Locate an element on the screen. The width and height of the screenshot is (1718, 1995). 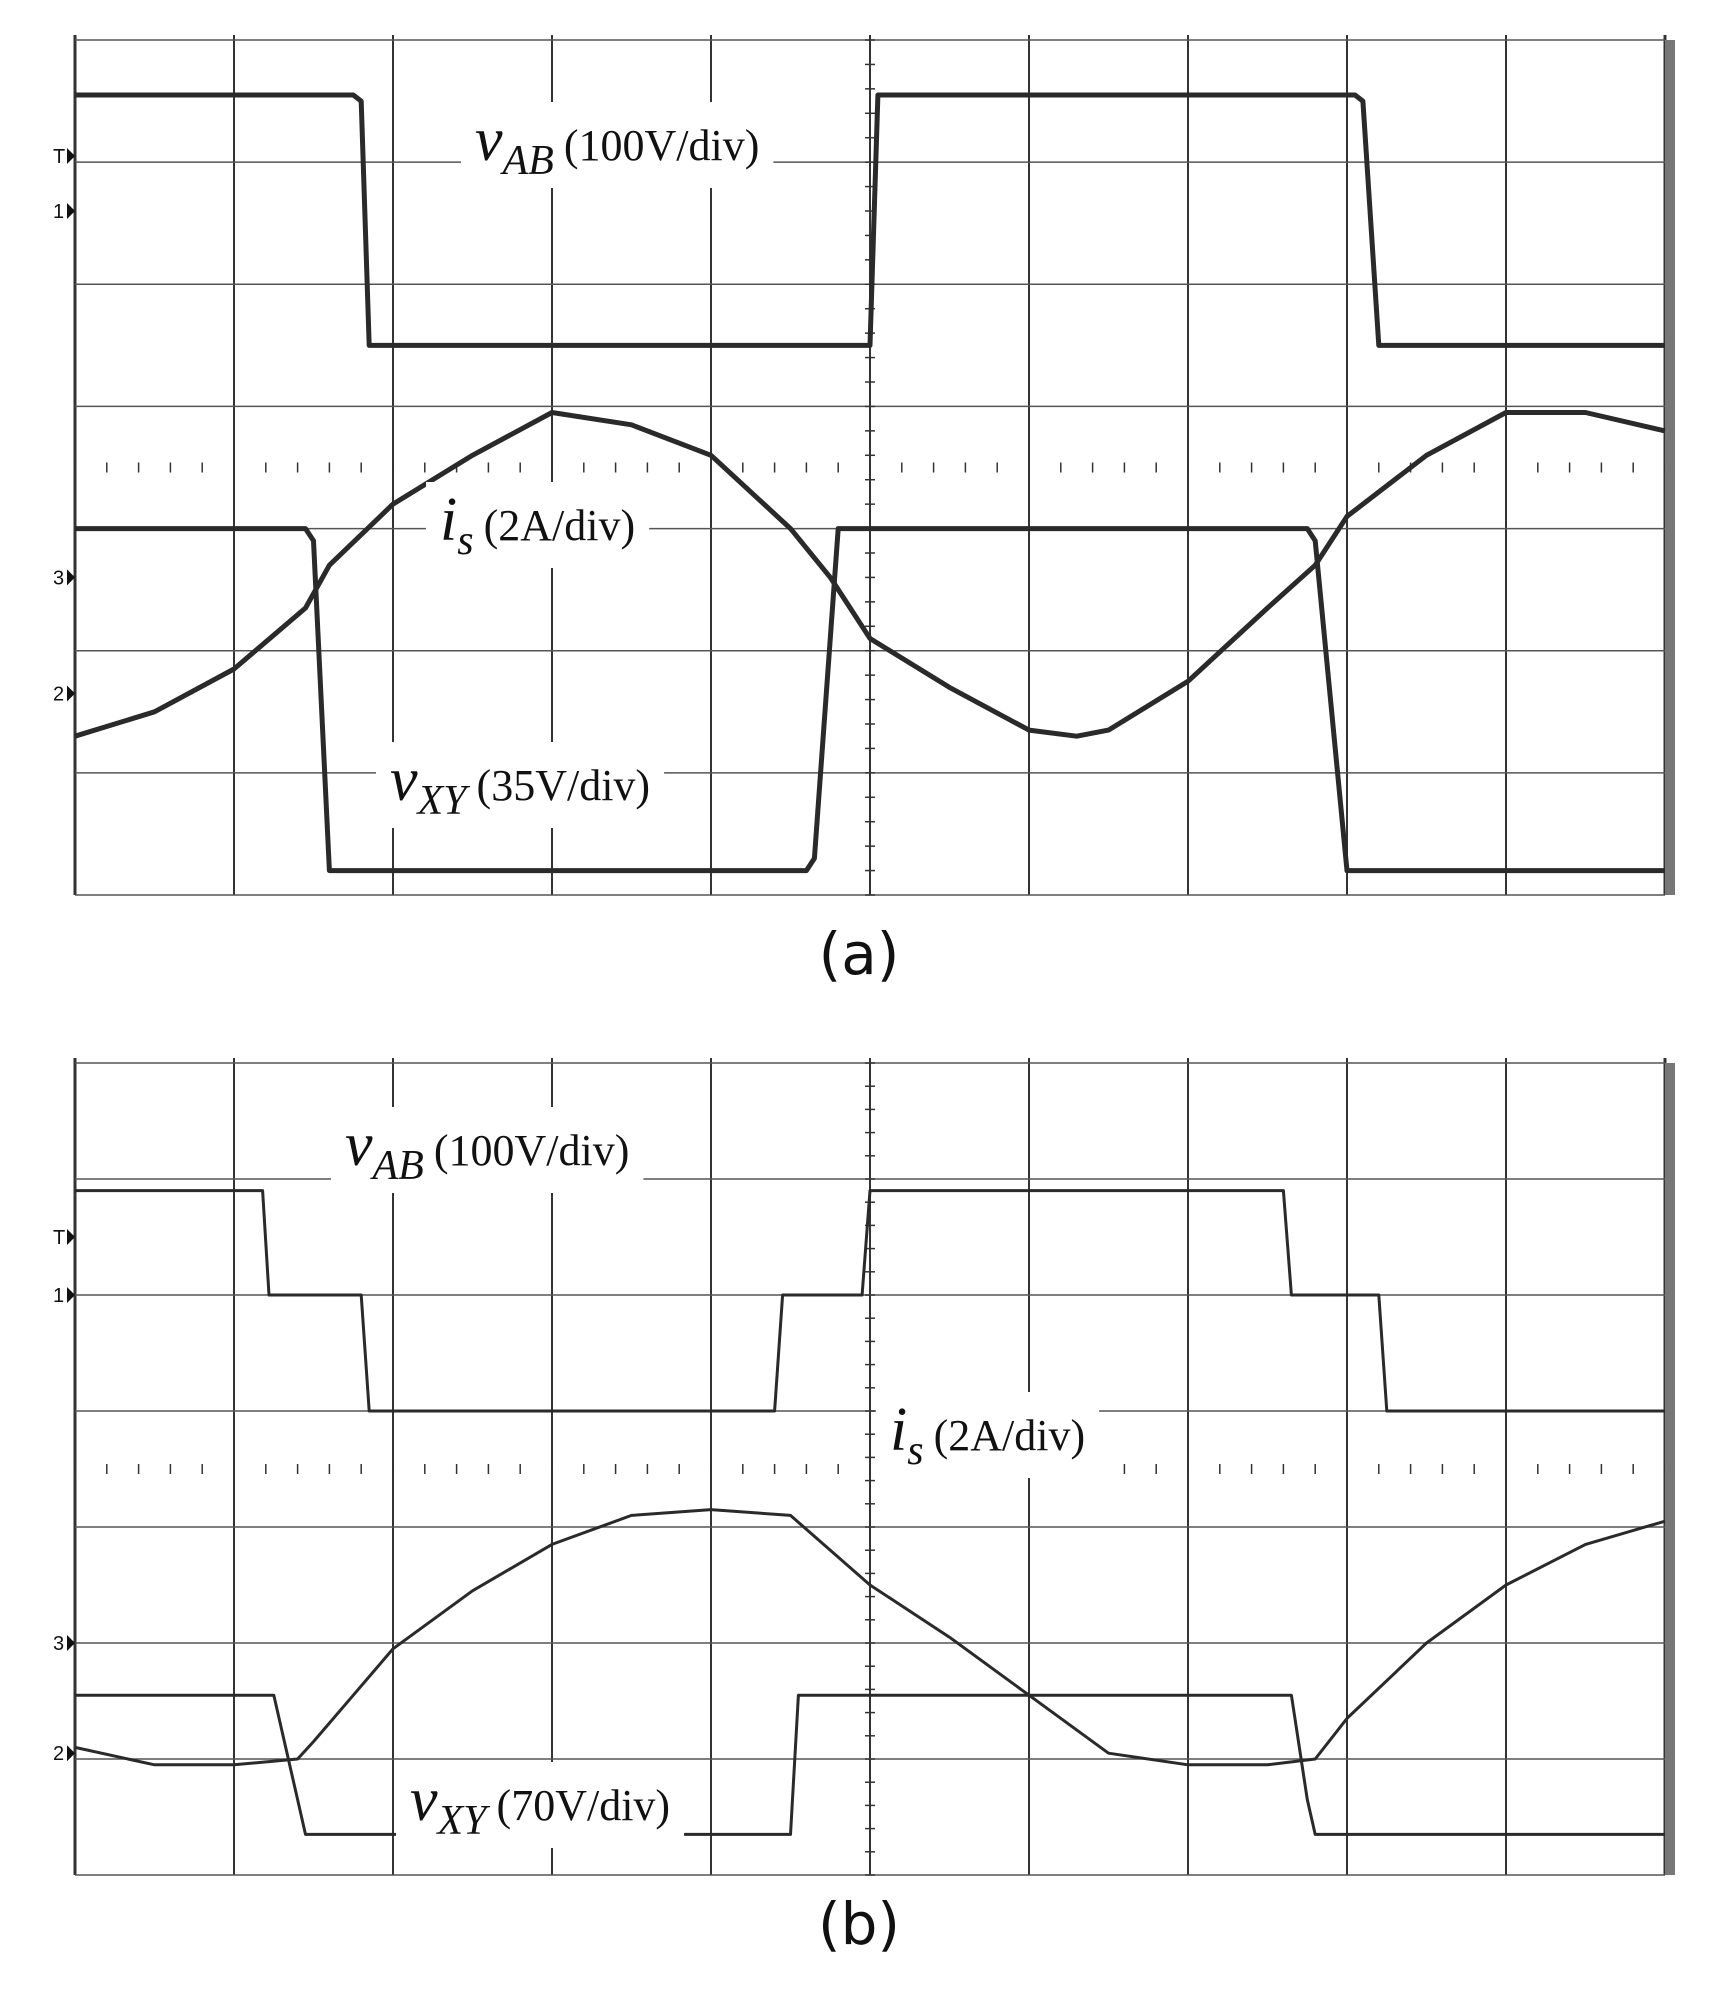
trace-v-xy is located at coordinates (870, 1764).